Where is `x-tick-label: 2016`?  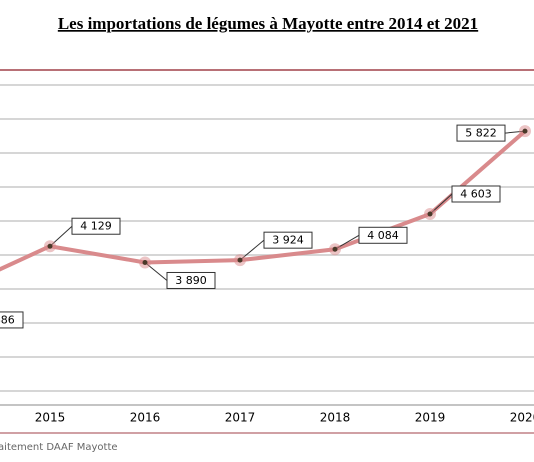
x-tick-label: 2016 is located at coordinates (145, 418).